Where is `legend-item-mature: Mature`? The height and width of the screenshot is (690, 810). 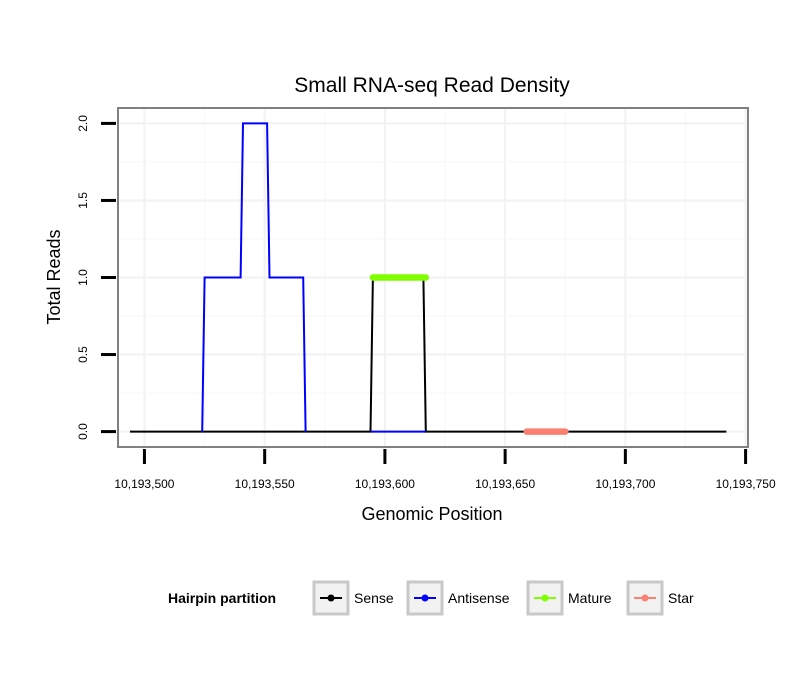
legend-item-mature: Mature is located at coordinates (569, 598).